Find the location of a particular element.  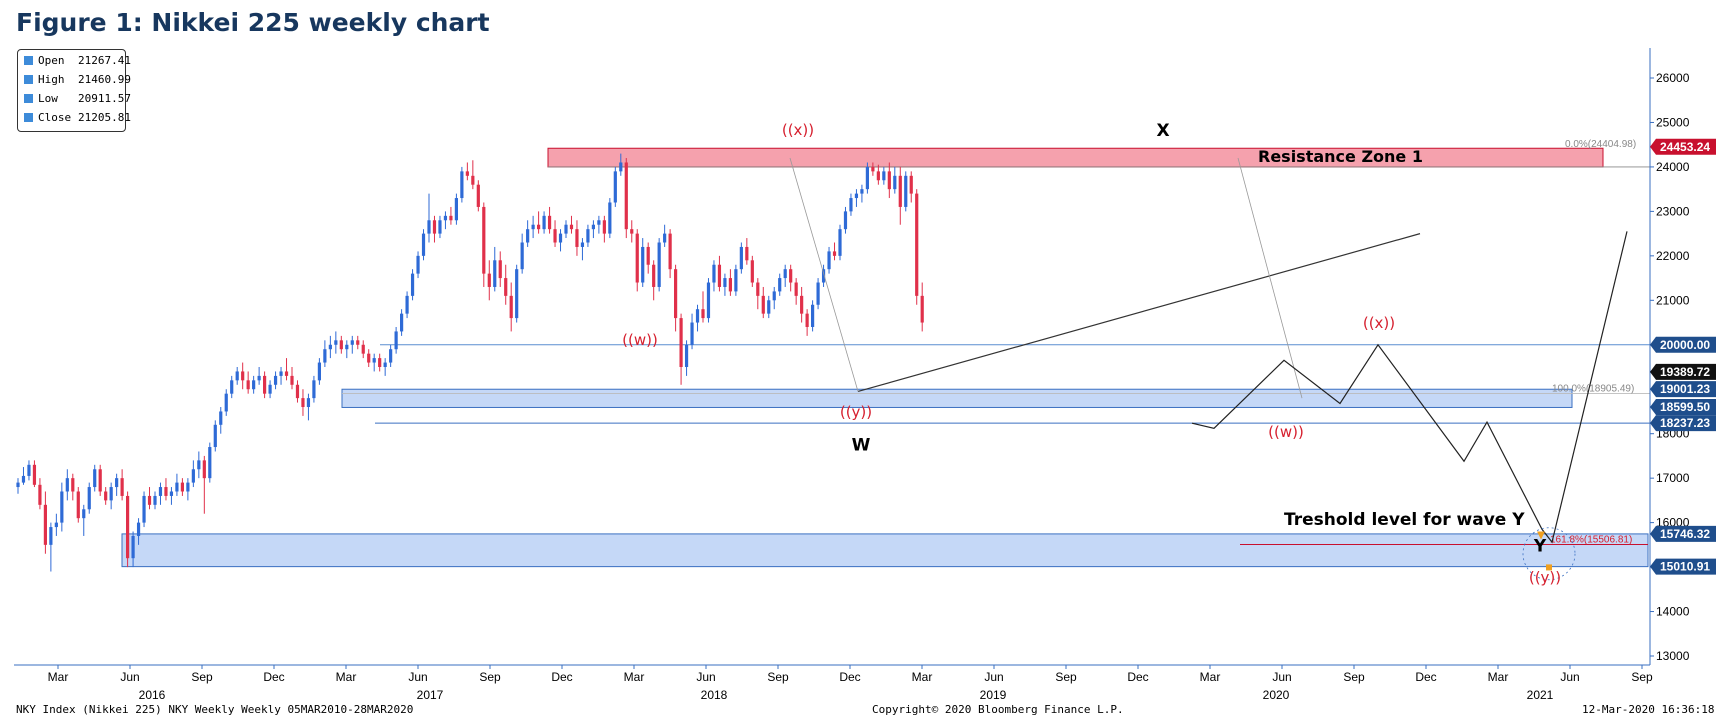

x-year-label: 2020 is located at coordinates (1276, 695).